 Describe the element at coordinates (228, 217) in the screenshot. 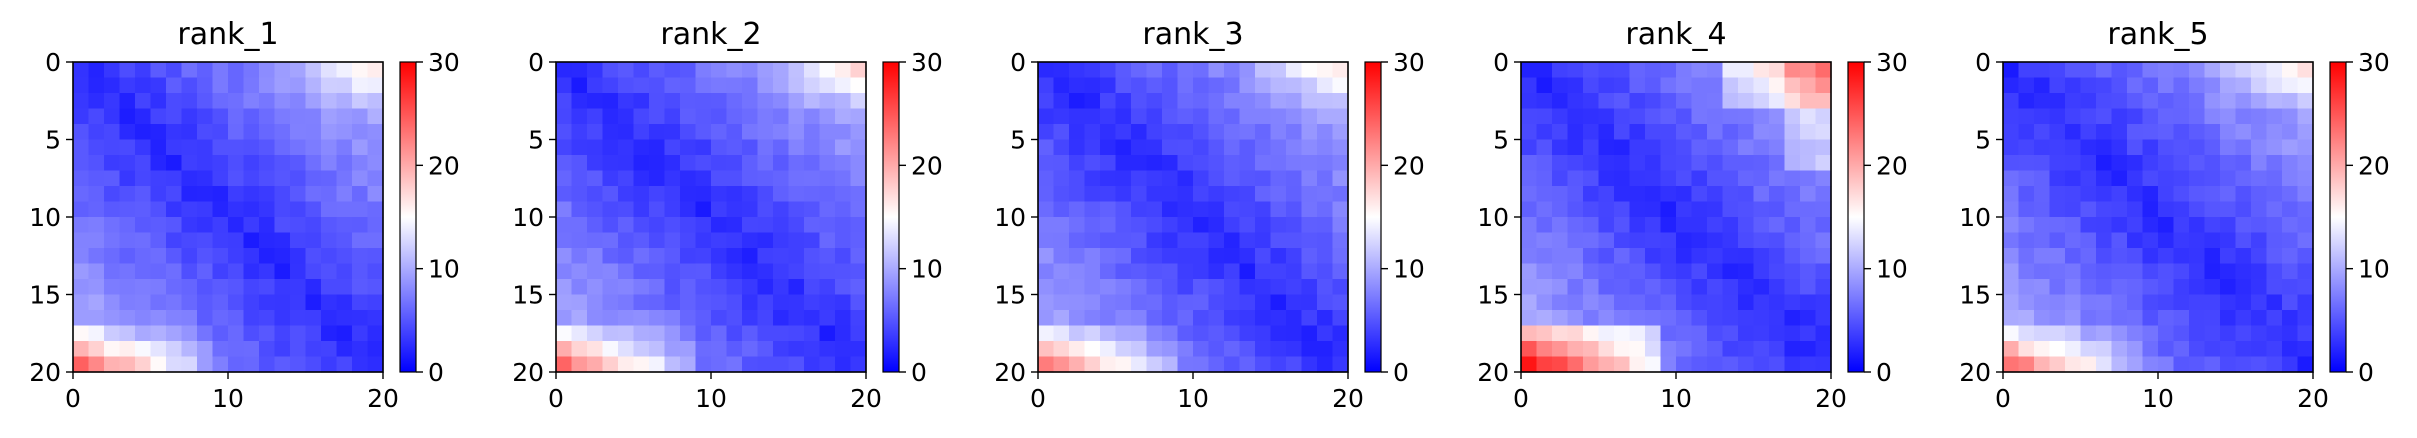

I see `heatmap-cells` at that location.